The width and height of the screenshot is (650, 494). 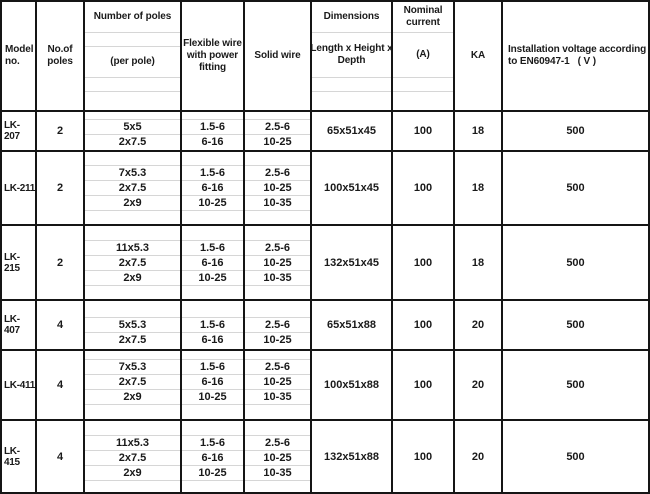 I want to click on per-pole-cell: 11x5.3 2x7.5 2x9, so click(x=133, y=262).